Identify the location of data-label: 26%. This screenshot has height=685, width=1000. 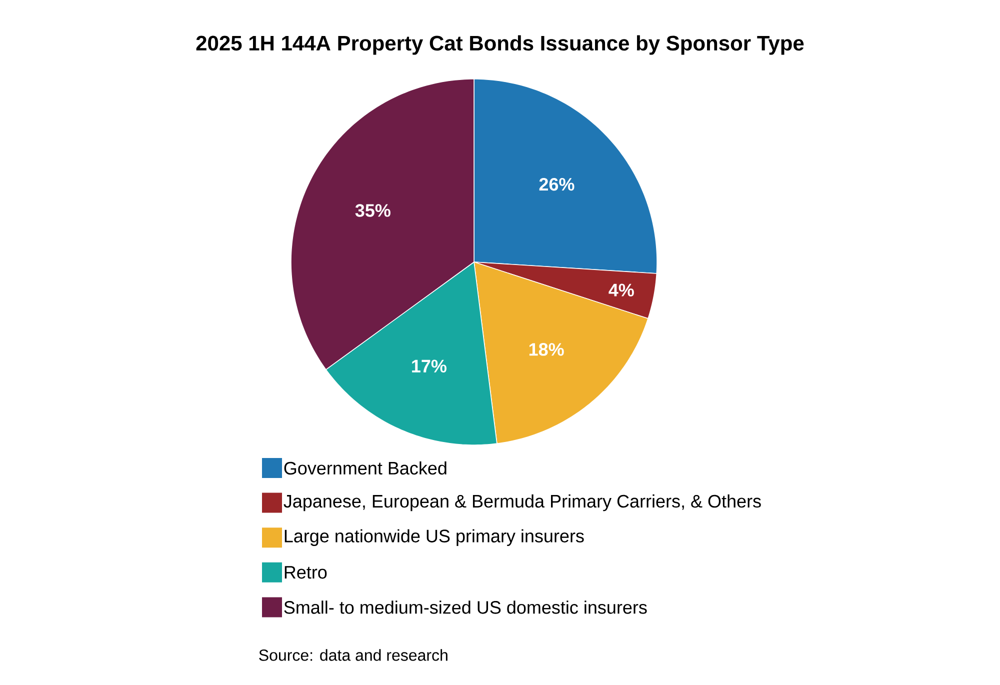
(556, 184).